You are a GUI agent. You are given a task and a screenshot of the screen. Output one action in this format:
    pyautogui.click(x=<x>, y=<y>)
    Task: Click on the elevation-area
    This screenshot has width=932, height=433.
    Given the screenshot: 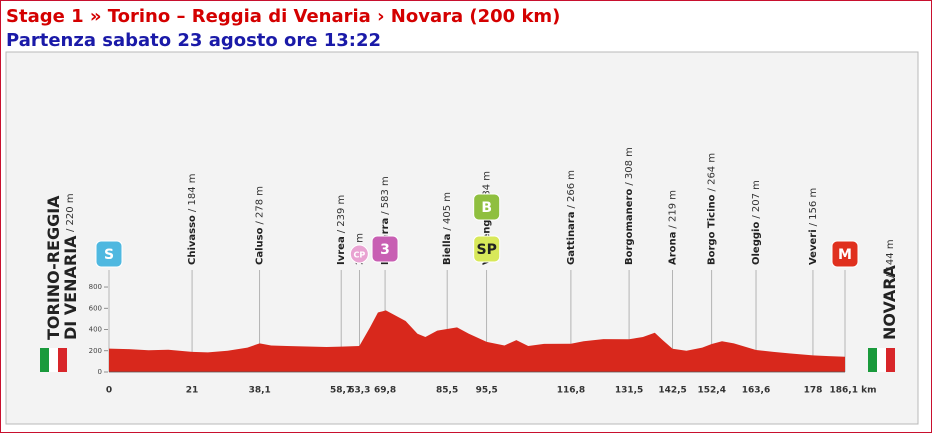 What is the action you would take?
    pyautogui.click(x=477, y=341)
    